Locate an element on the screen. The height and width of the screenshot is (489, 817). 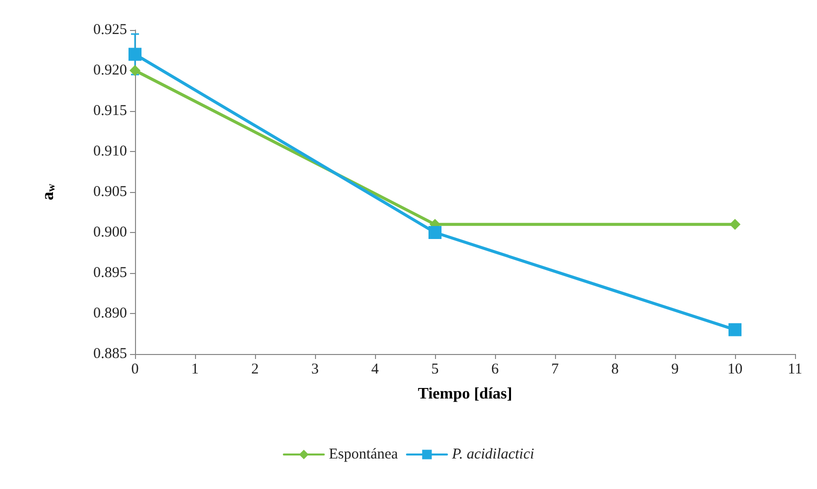
y-tick-label: 0.925 is located at coordinates (110, 30).